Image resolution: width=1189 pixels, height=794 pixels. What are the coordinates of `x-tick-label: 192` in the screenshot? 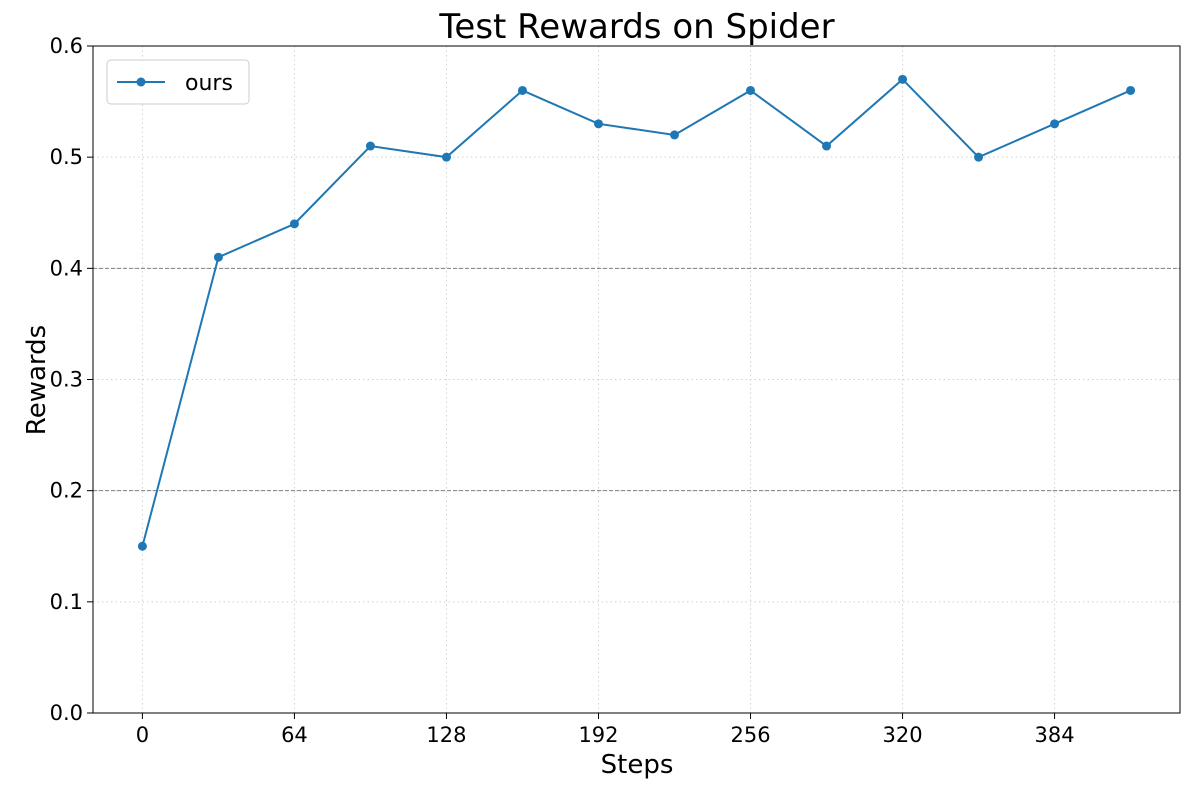 It's located at (598, 735).